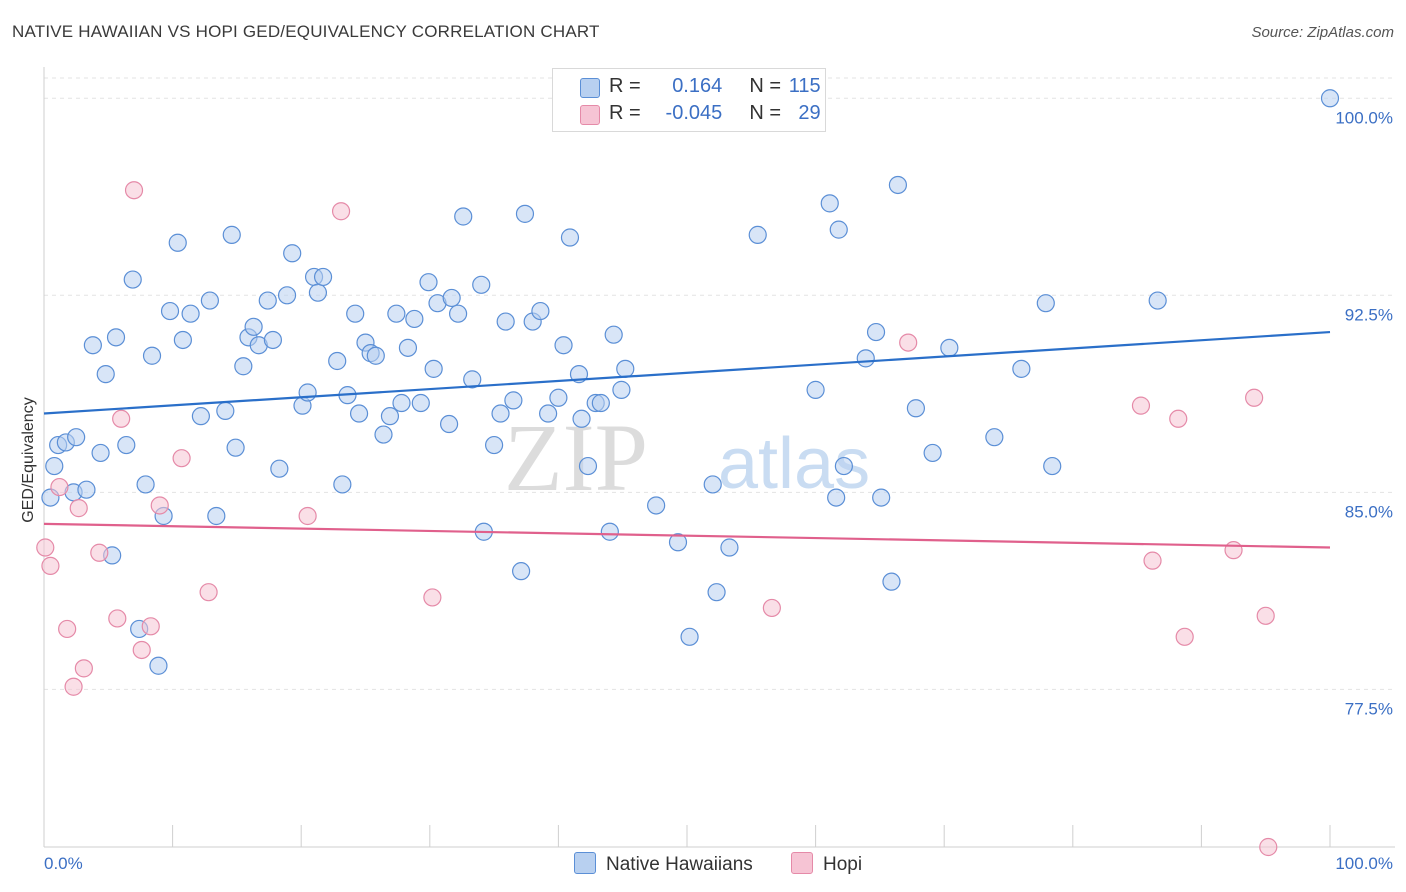 The image size is (1406, 892). What do you see at coordinates (687, 457) in the screenshot?
I see `watermark: ZIP atlas` at bounding box center [687, 457].